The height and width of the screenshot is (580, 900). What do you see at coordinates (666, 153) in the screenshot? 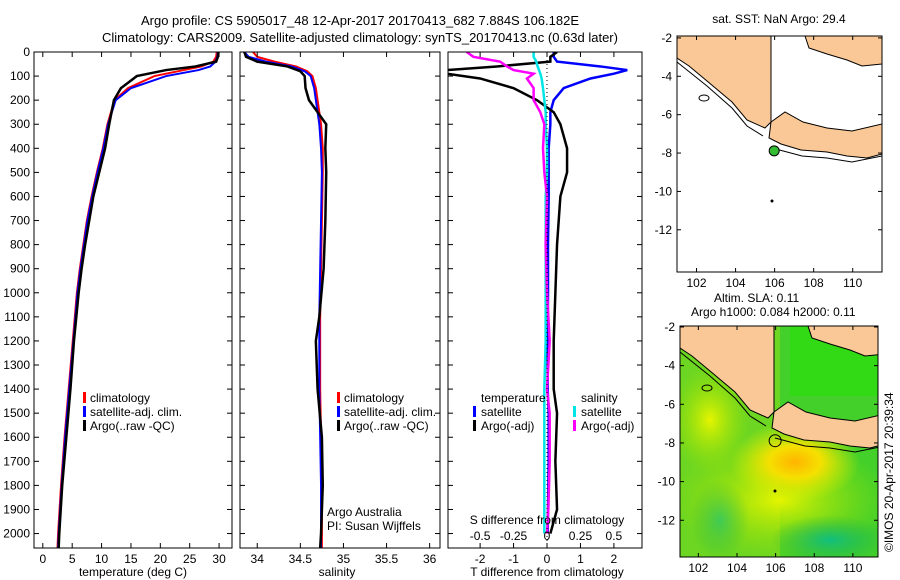
I see `lat-tick-label: -8` at bounding box center [666, 153].